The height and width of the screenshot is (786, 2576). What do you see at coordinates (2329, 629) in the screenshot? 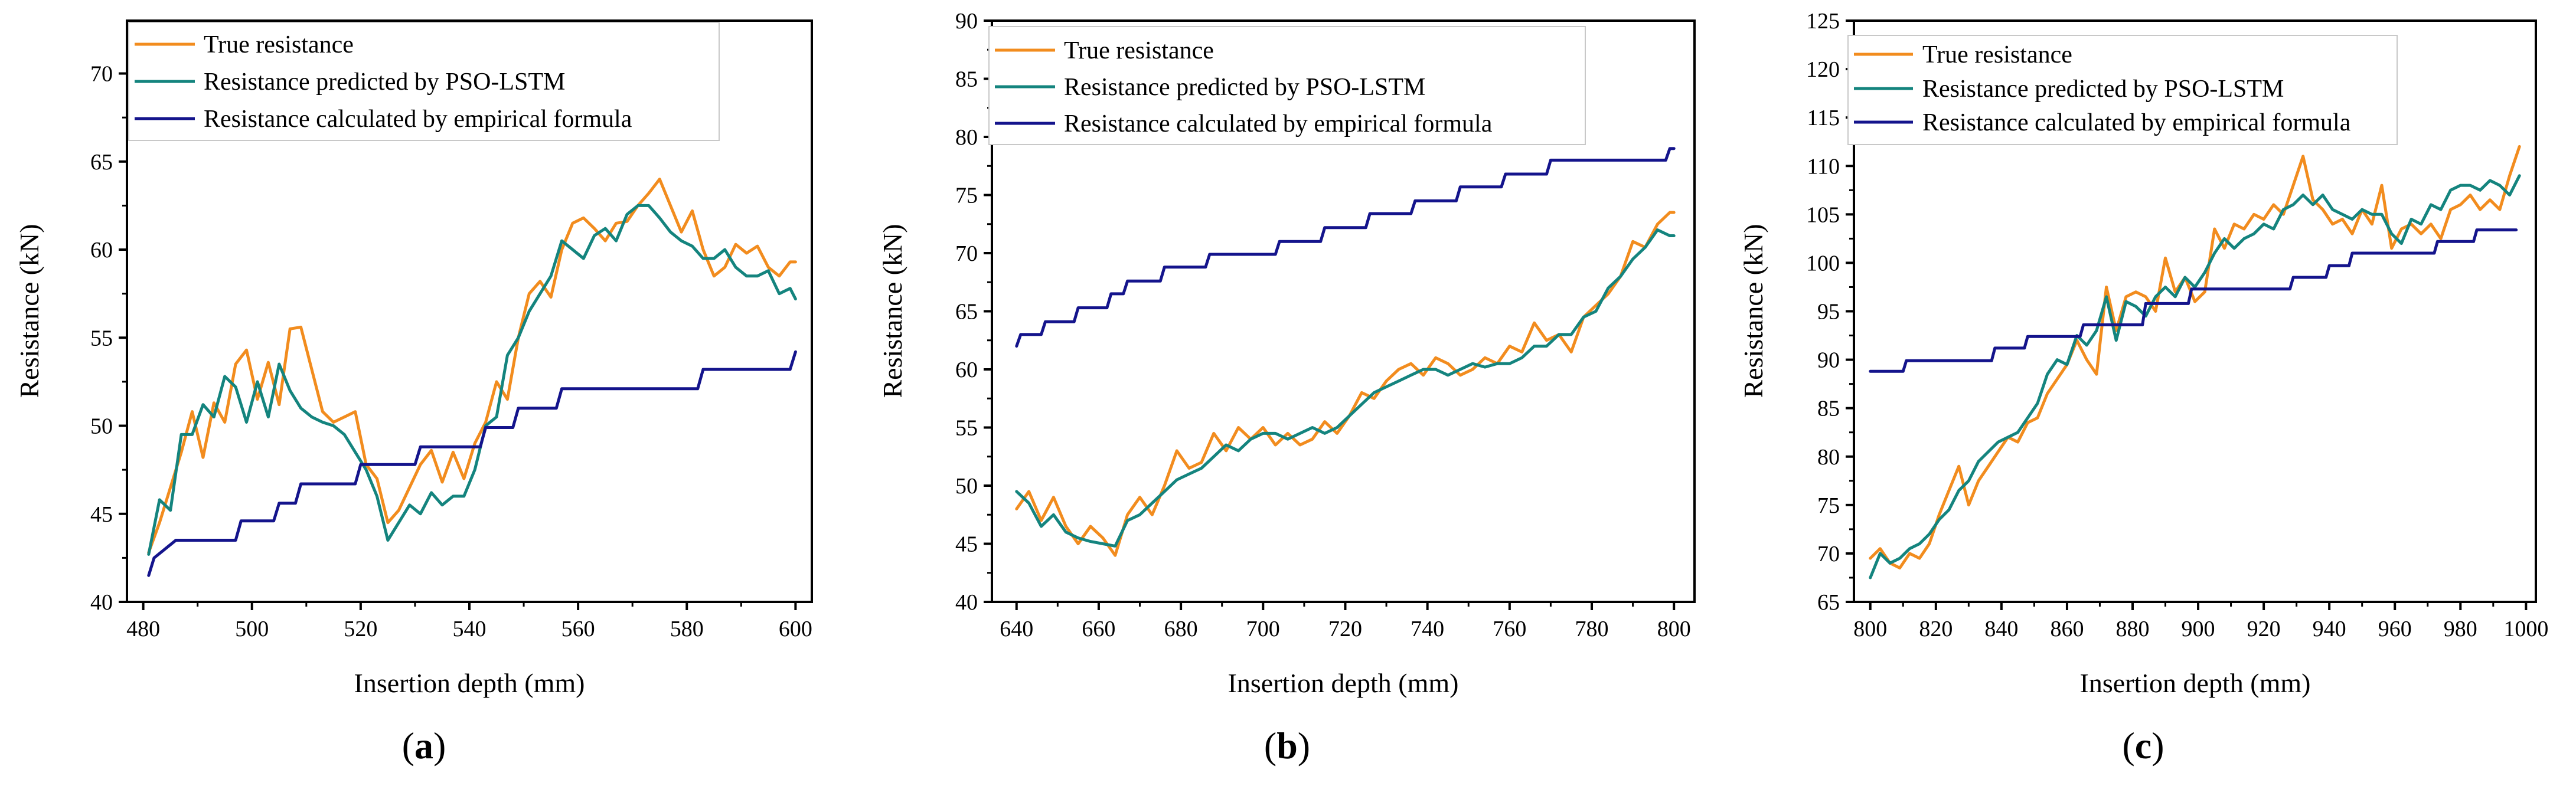
I see `panel-c-x-tick-label: 940` at bounding box center [2329, 629].